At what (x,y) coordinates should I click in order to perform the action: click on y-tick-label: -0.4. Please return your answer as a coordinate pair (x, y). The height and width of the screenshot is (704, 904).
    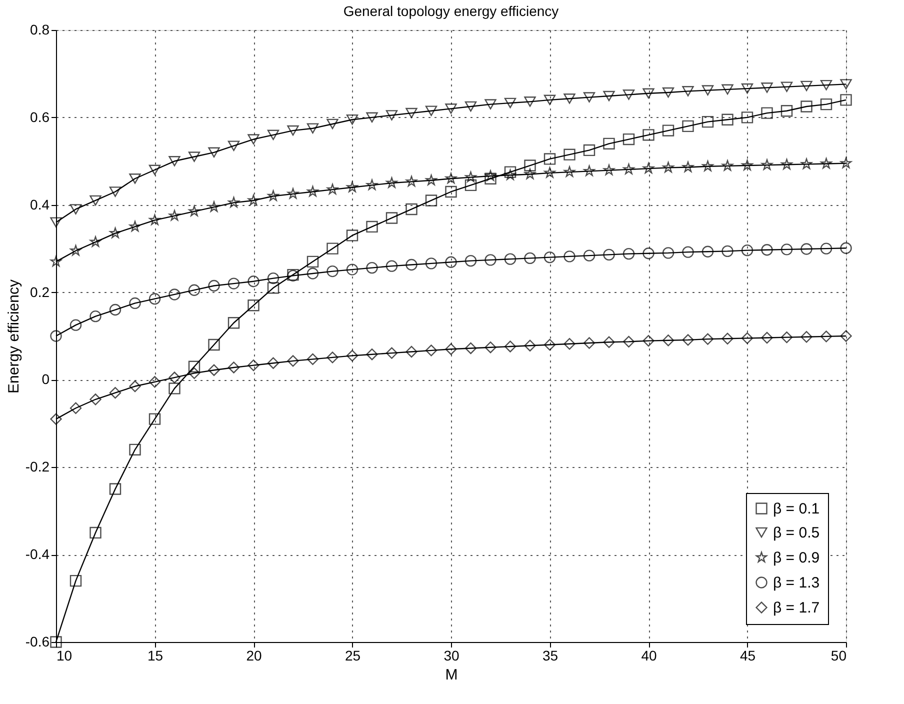
    Looking at the image, I should click on (37, 554).